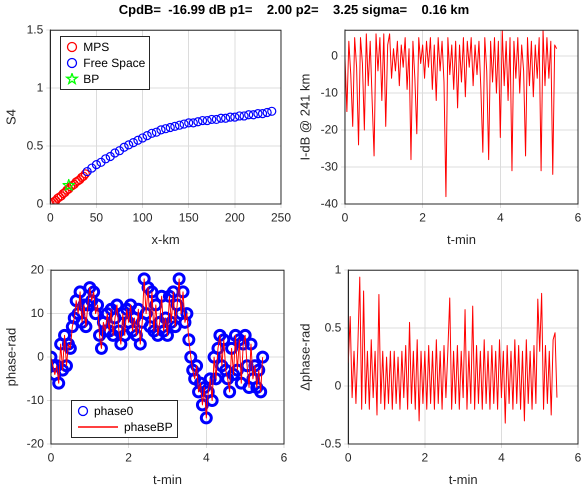 The width and height of the screenshot is (588, 490). What do you see at coordinates (114, 63) in the screenshot?
I see `legend-label: Free Space` at bounding box center [114, 63].